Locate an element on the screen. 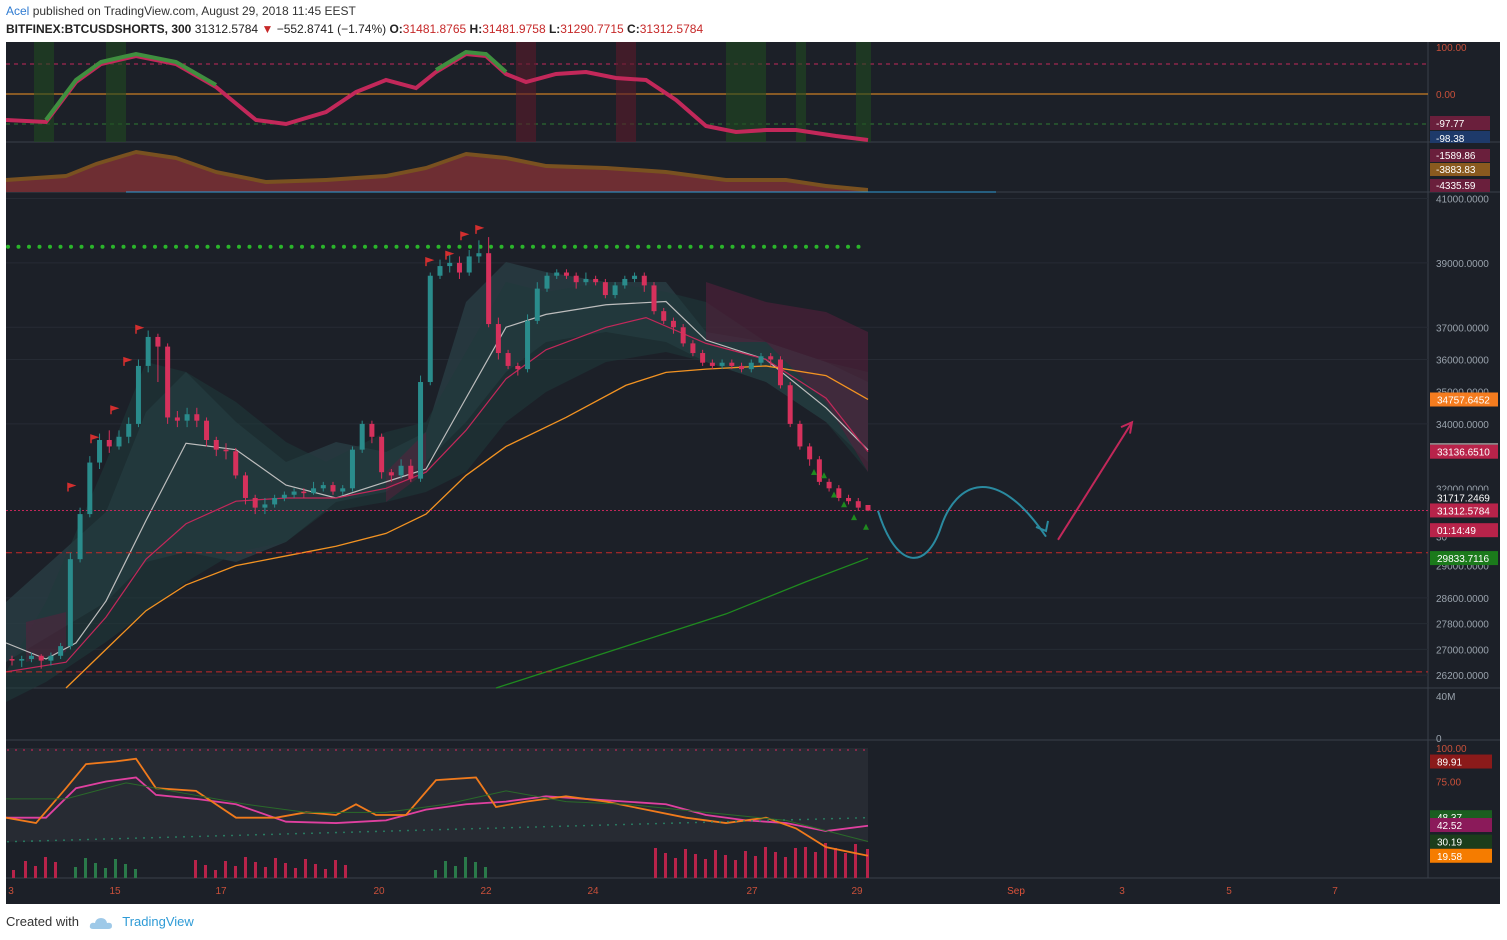  price-tick-label: 37000.0000 is located at coordinates (1462, 328).